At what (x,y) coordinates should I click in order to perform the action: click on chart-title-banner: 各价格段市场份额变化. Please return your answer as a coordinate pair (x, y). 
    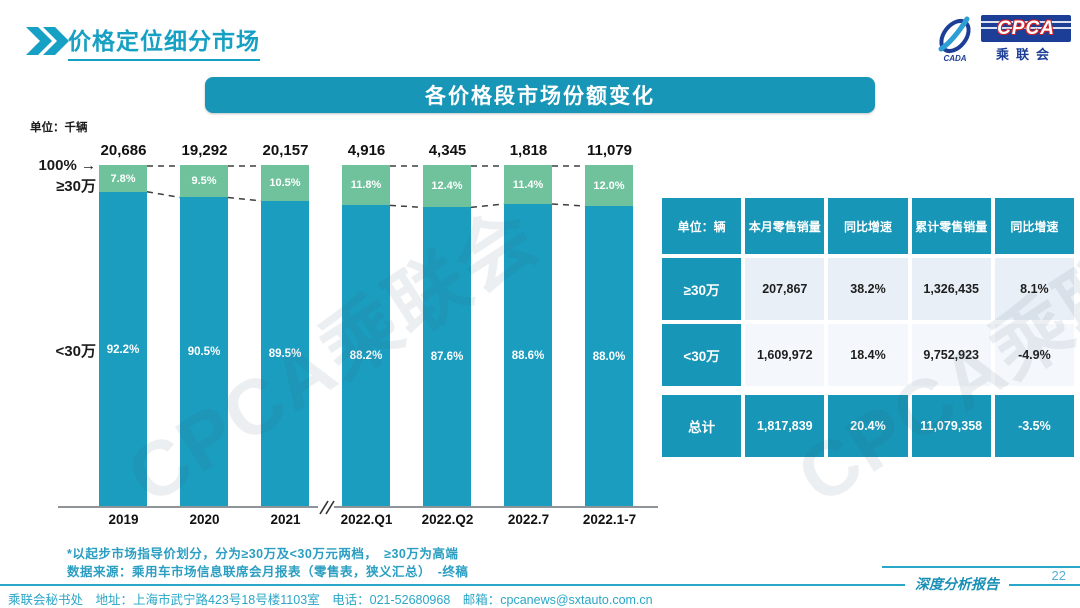
    Looking at the image, I should click on (540, 95).